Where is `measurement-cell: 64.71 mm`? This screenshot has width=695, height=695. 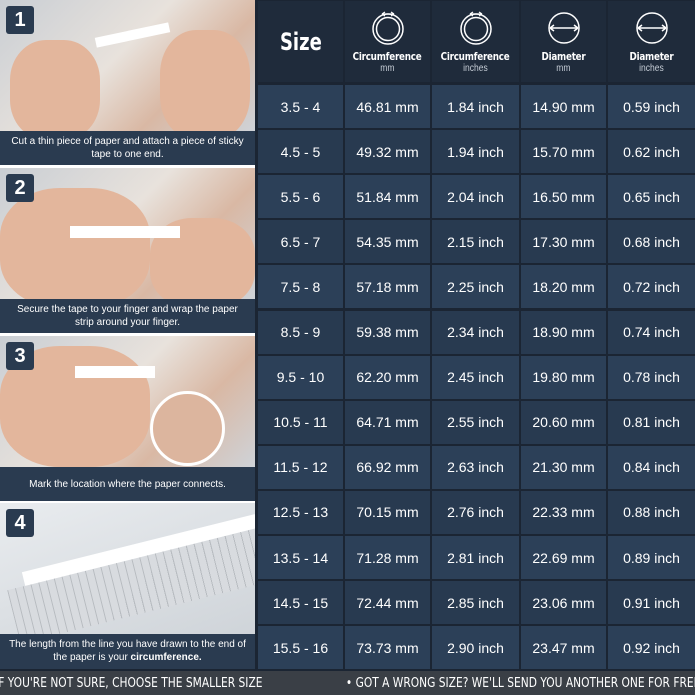
measurement-cell: 64.71 mm is located at coordinates (387, 422).